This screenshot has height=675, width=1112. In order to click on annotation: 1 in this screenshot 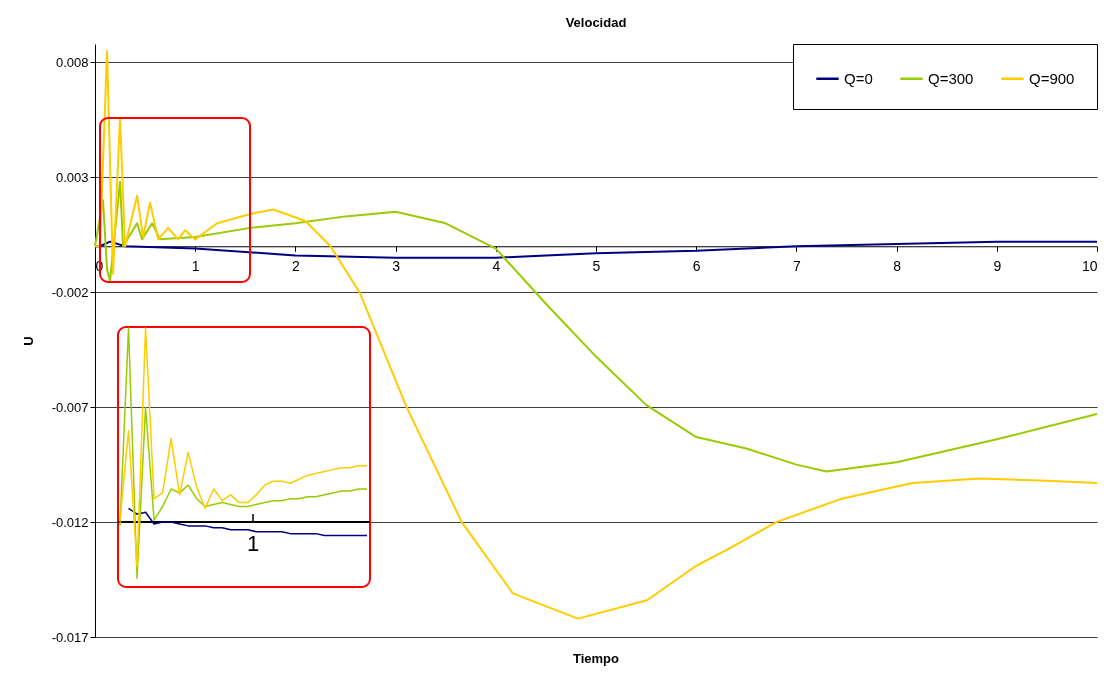, I will do `click(253, 543)`.